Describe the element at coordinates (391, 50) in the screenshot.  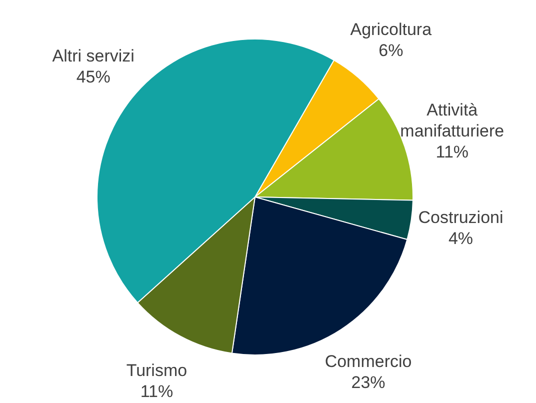
I see `data-label: 6%` at that location.